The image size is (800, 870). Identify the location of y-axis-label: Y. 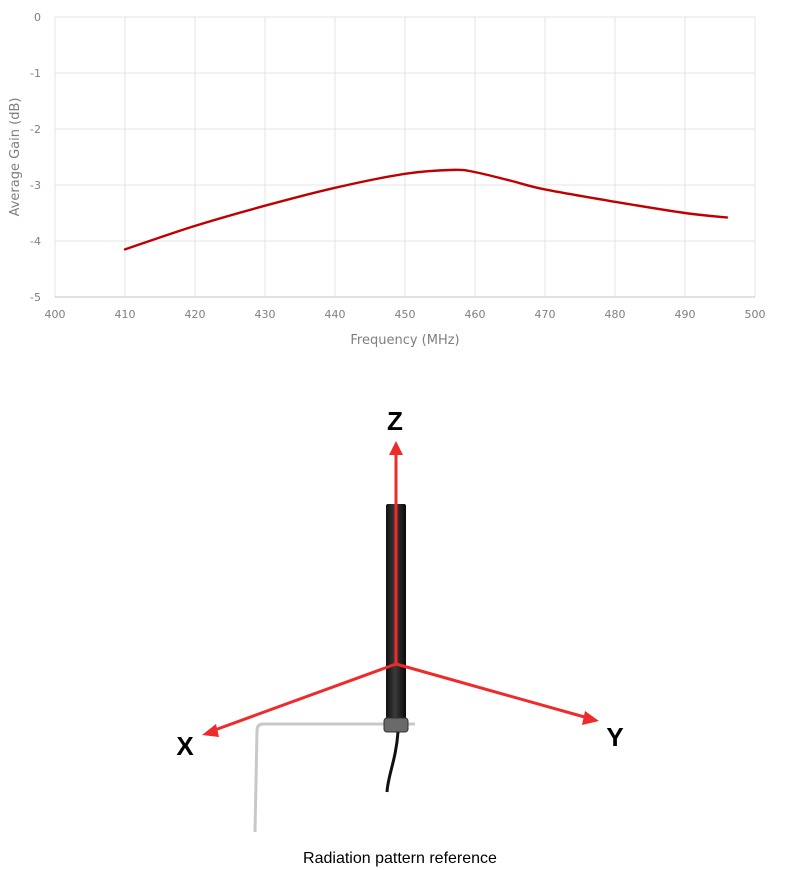
(614, 737).